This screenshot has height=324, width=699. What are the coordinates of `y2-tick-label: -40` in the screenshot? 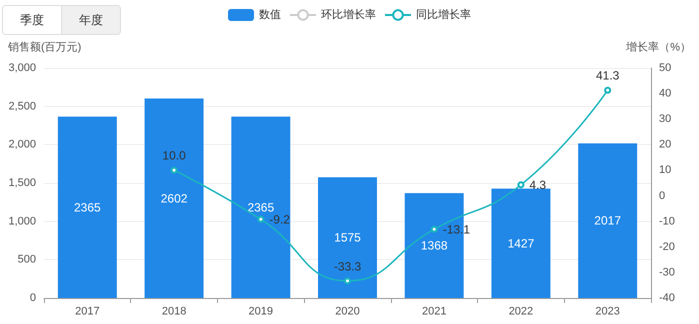 It's located at (667, 298).